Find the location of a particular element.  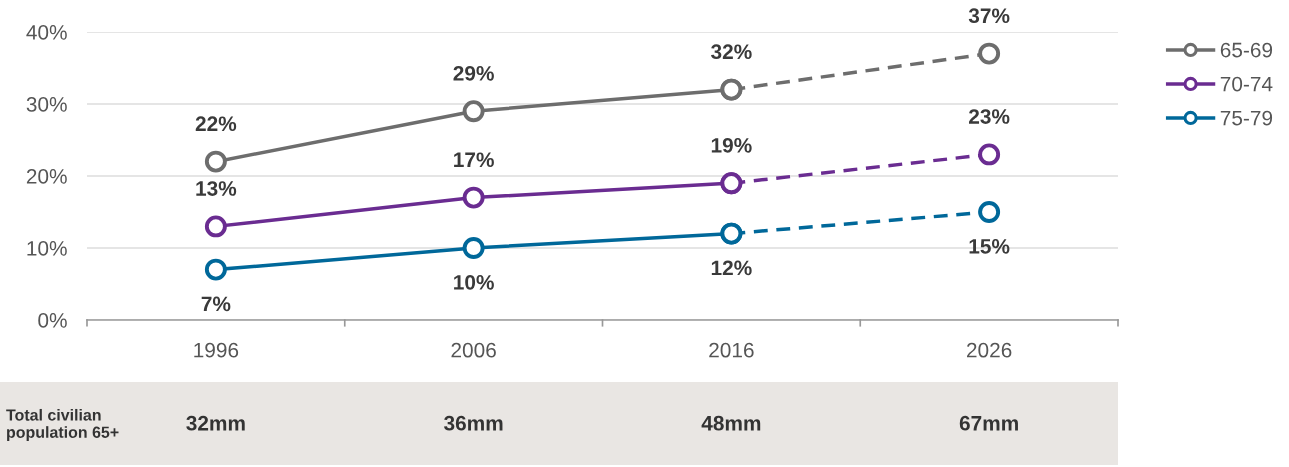

legend-label: 70-74 is located at coordinates (1246, 84).